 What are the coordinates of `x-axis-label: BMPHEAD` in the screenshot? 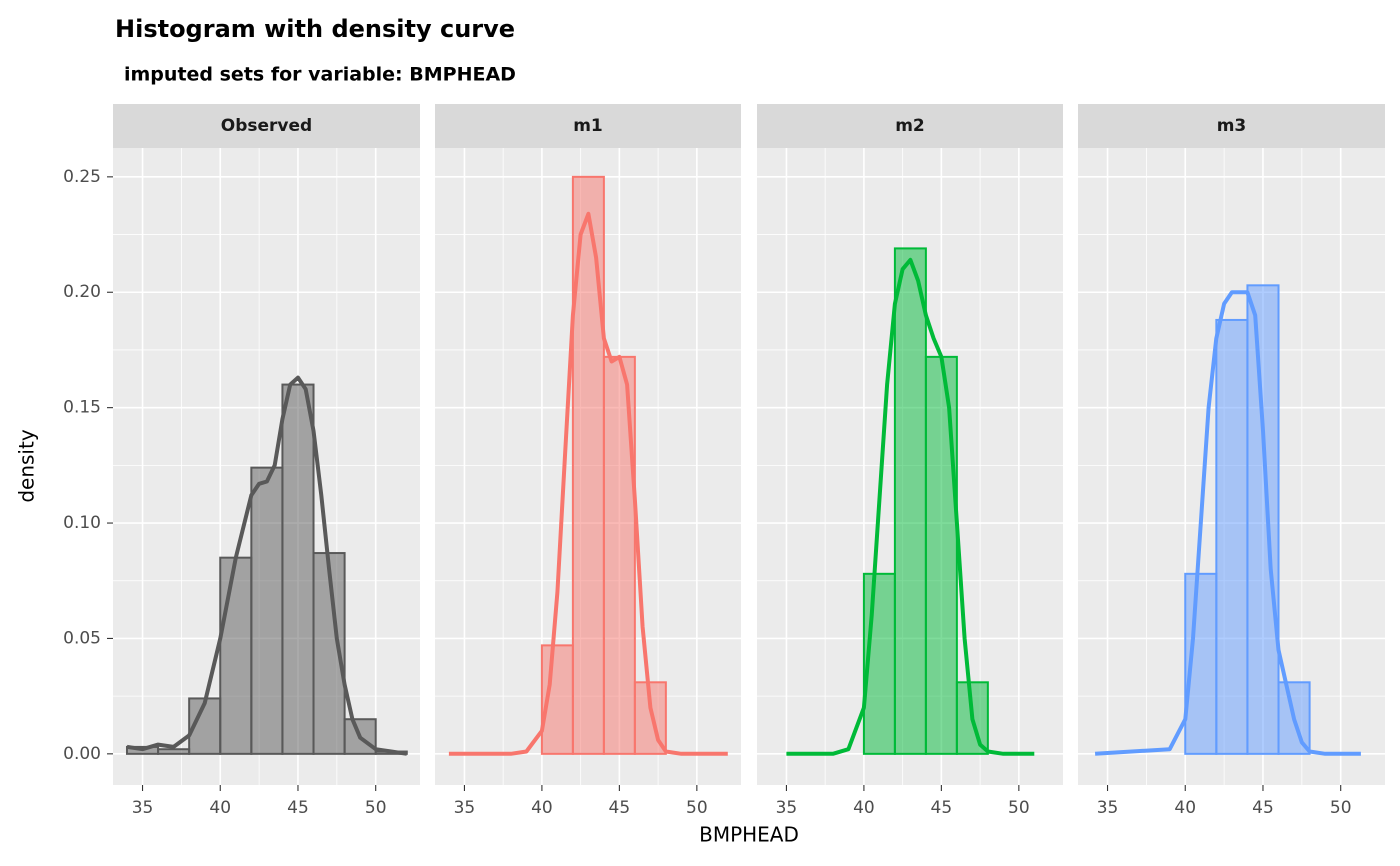 It's located at (749, 835).